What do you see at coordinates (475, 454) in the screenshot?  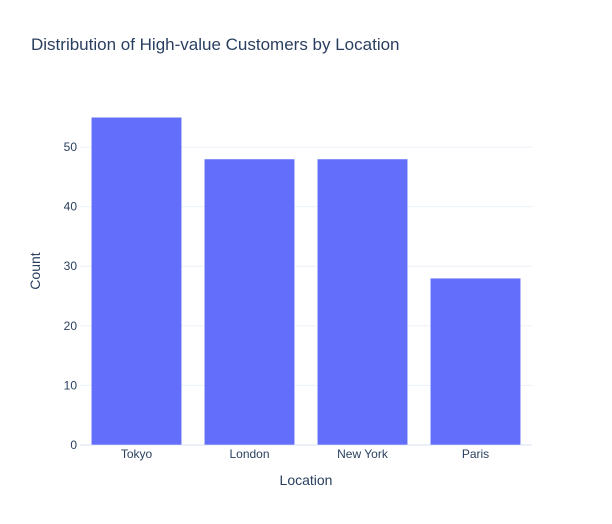 I see `x-tick-label-paris: Paris` at bounding box center [475, 454].